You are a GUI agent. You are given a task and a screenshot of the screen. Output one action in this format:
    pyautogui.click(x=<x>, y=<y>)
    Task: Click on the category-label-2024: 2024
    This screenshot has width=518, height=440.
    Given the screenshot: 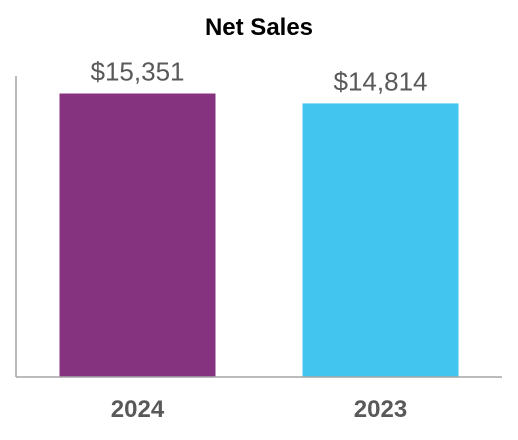 What is the action you would take?
    pyautogui.click(x=138, y=409)
    